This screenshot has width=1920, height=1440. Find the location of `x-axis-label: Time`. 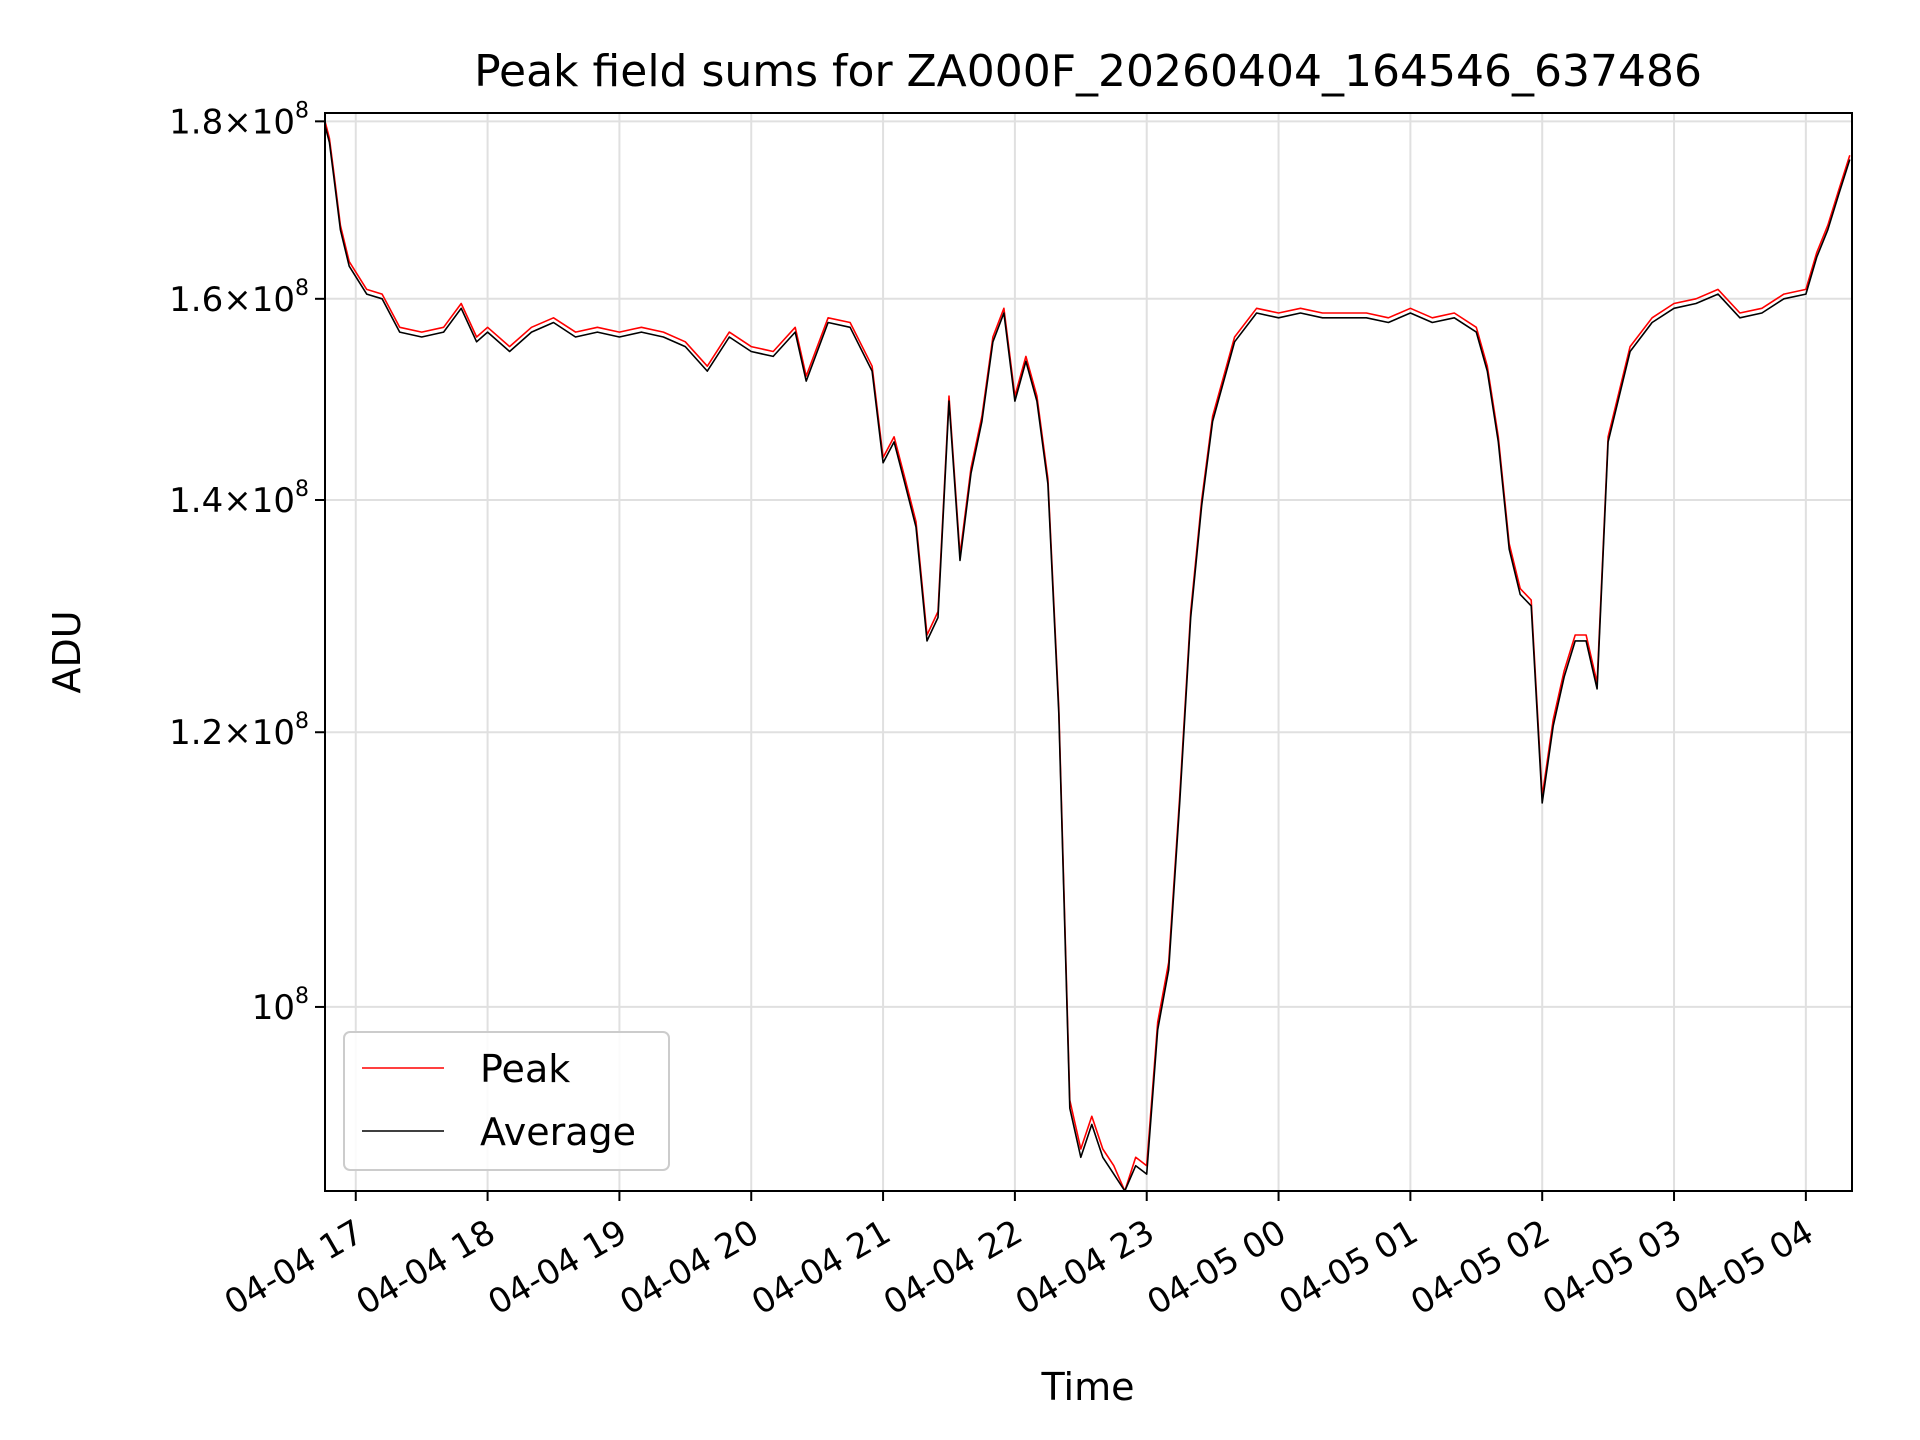

x-axis-label: Time is located at coordinates (1088, 1387).